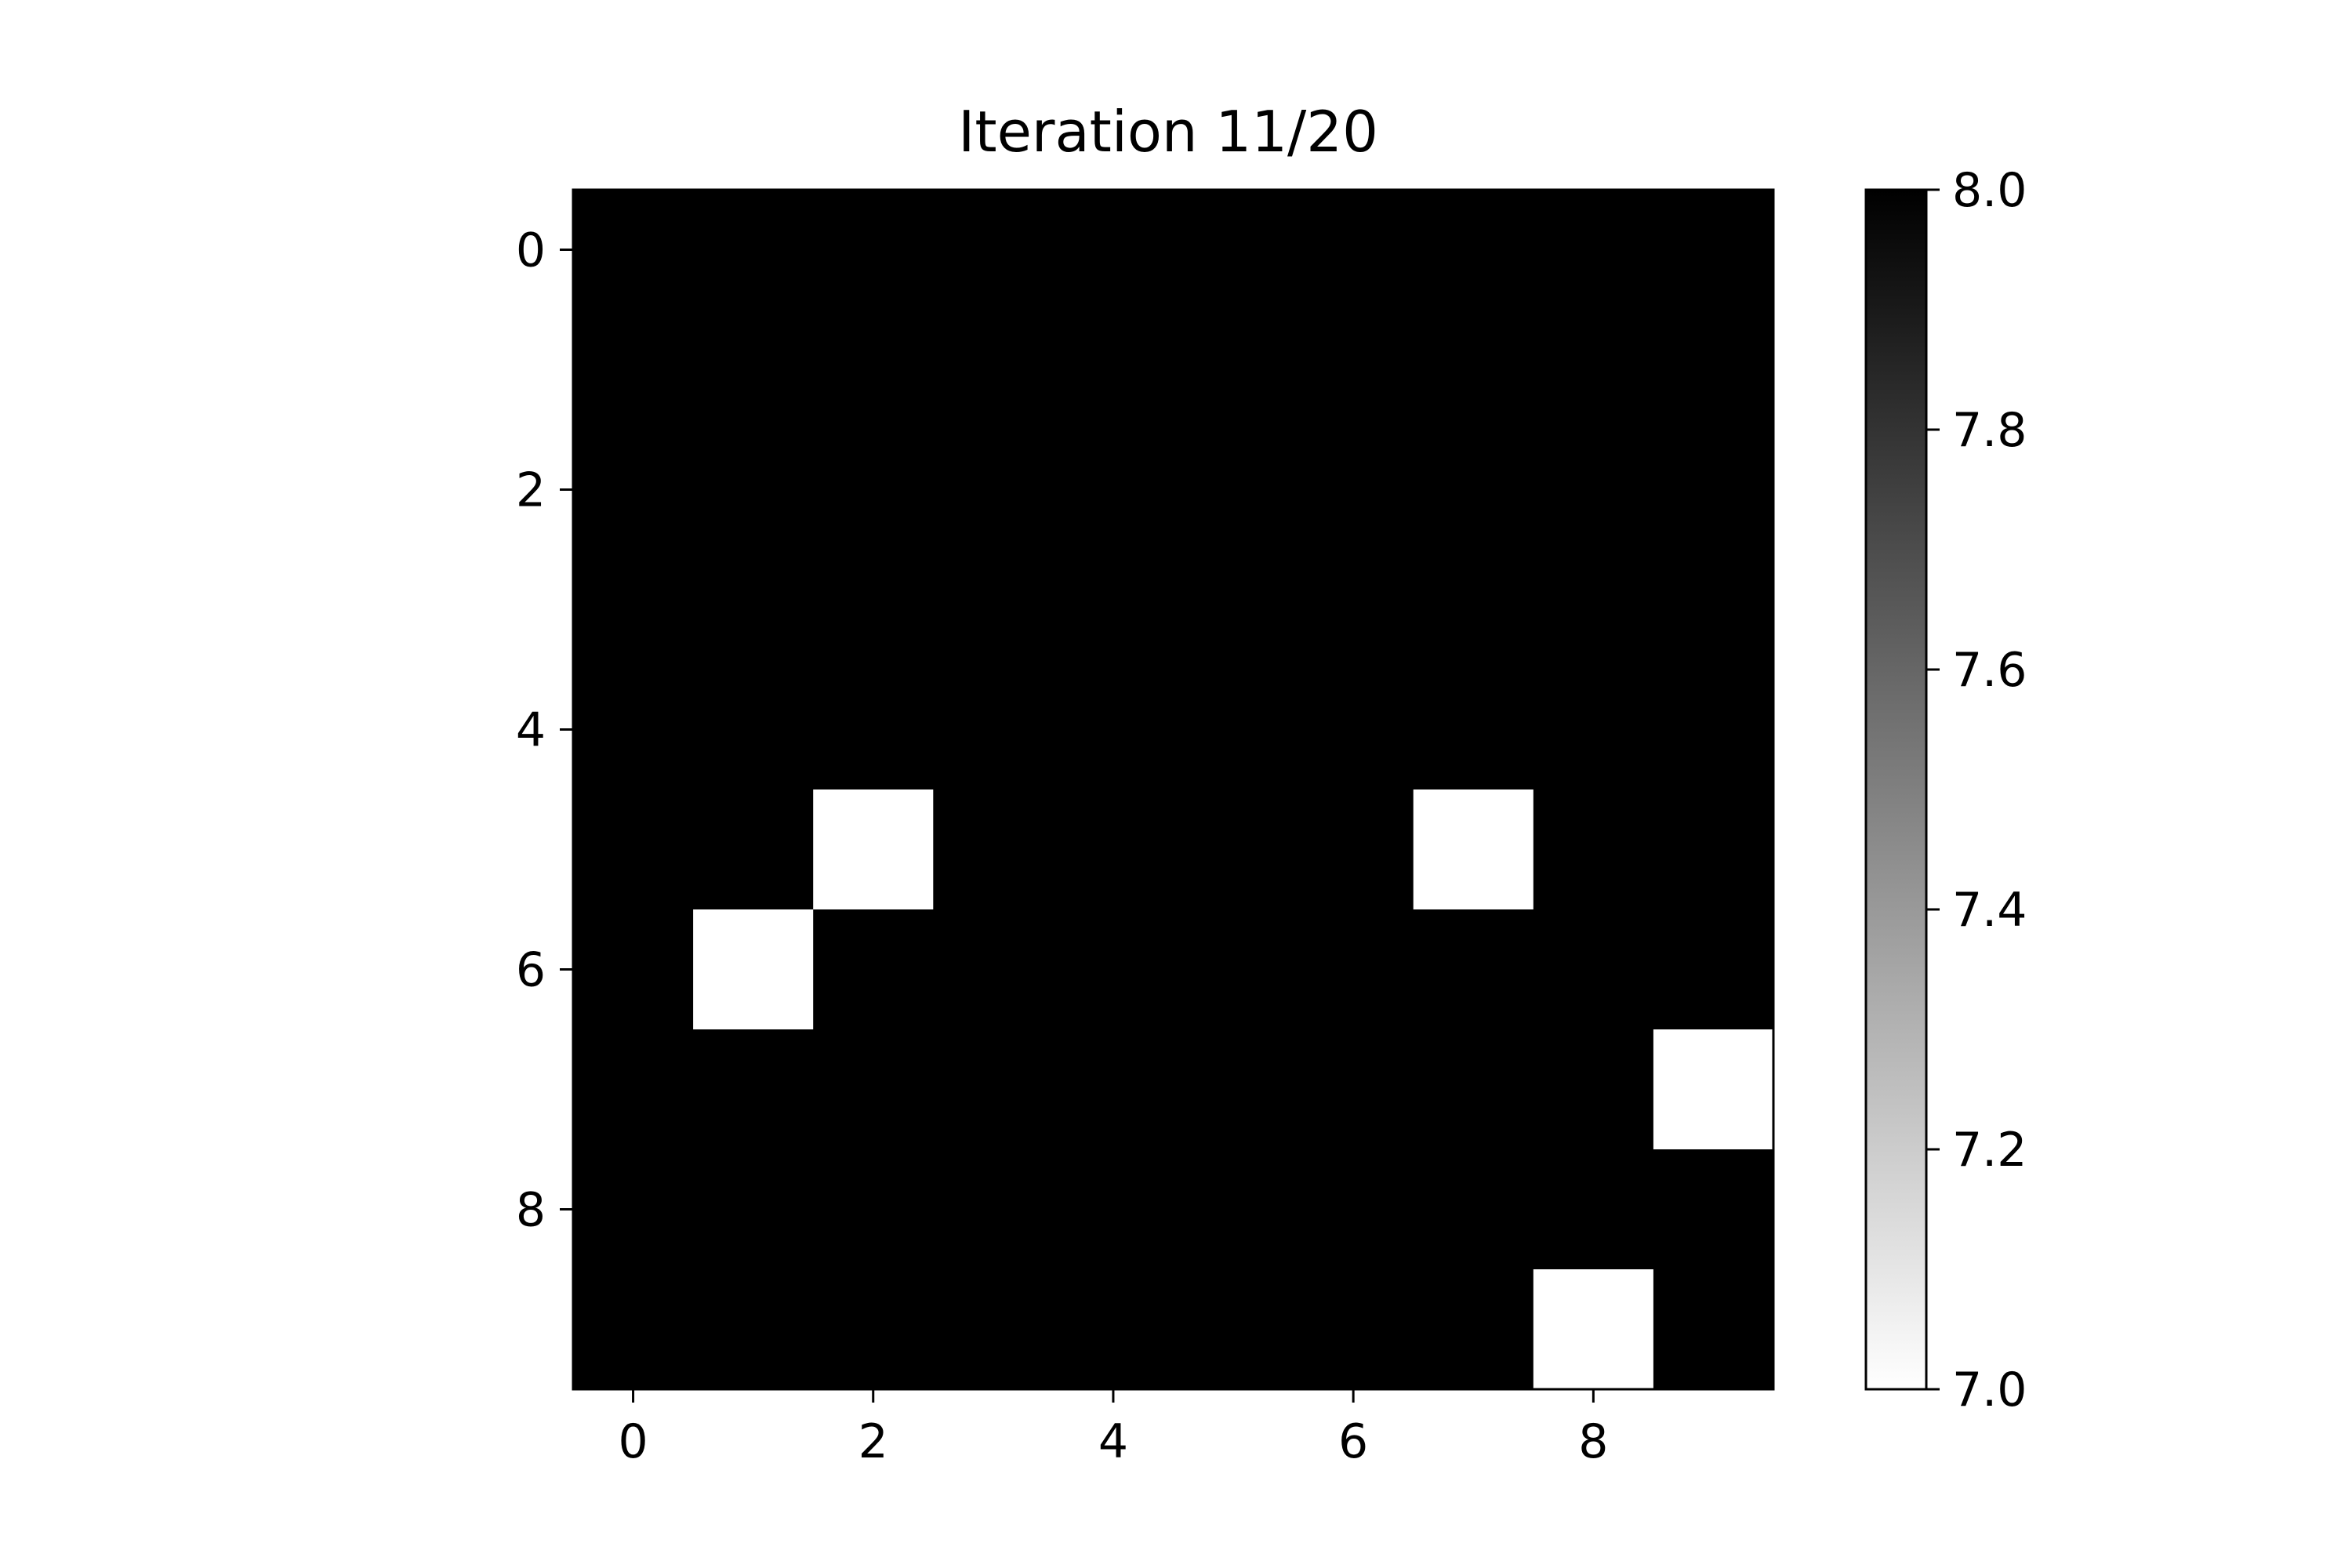  What do you see at coordinates (1989, 670) in the screenshot?
I see `colorbar-tick-label: 7.6` at bounding box center [1989, 670].